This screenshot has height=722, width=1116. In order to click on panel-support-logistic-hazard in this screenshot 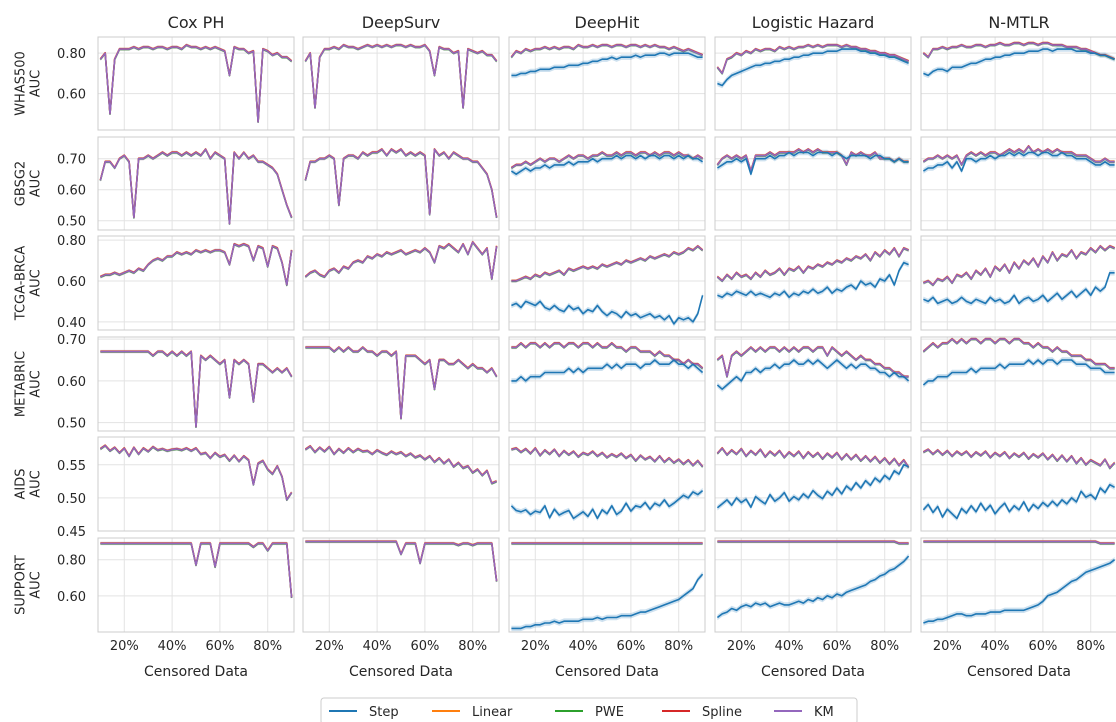, I will do `click(813, 585)`.